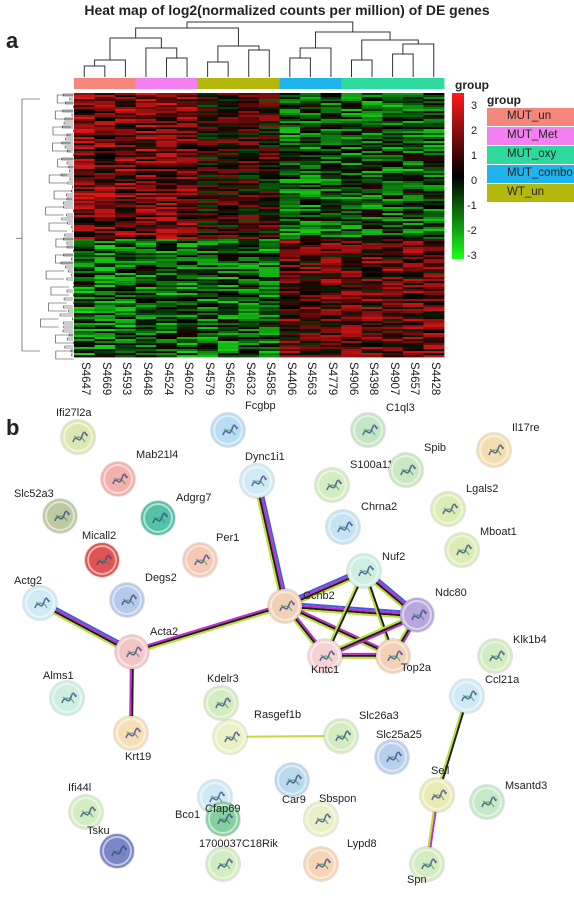  What do you see at coordinates (164, 631) in the screenshot?
I see `protein-node-label: Acta2` at bounding box center [164, 631].